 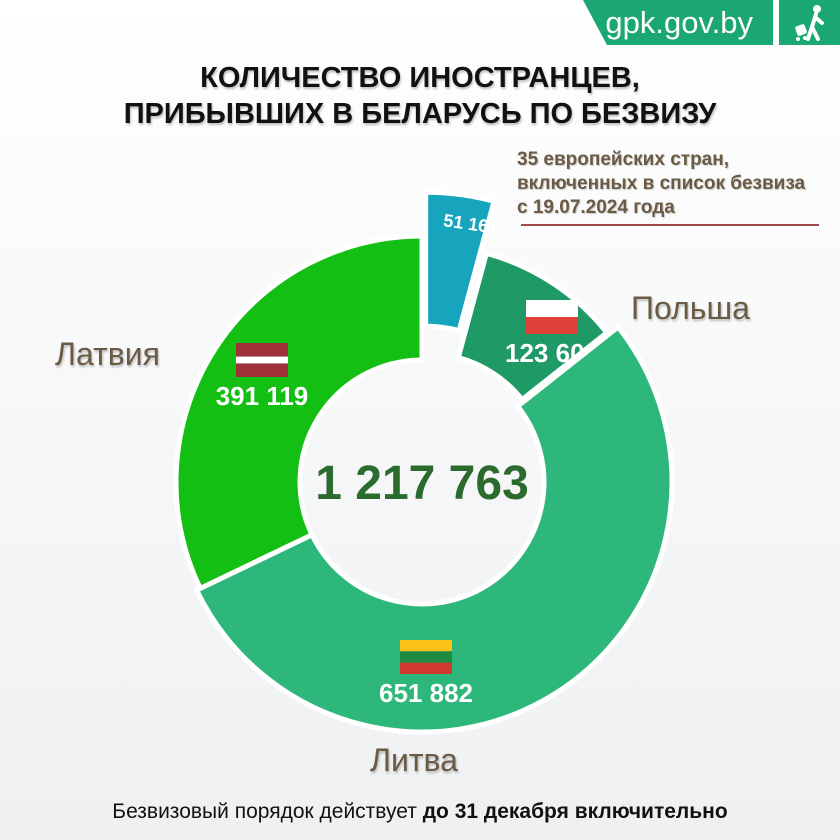 I want to click on note-underline, so click(x=670, y=225).